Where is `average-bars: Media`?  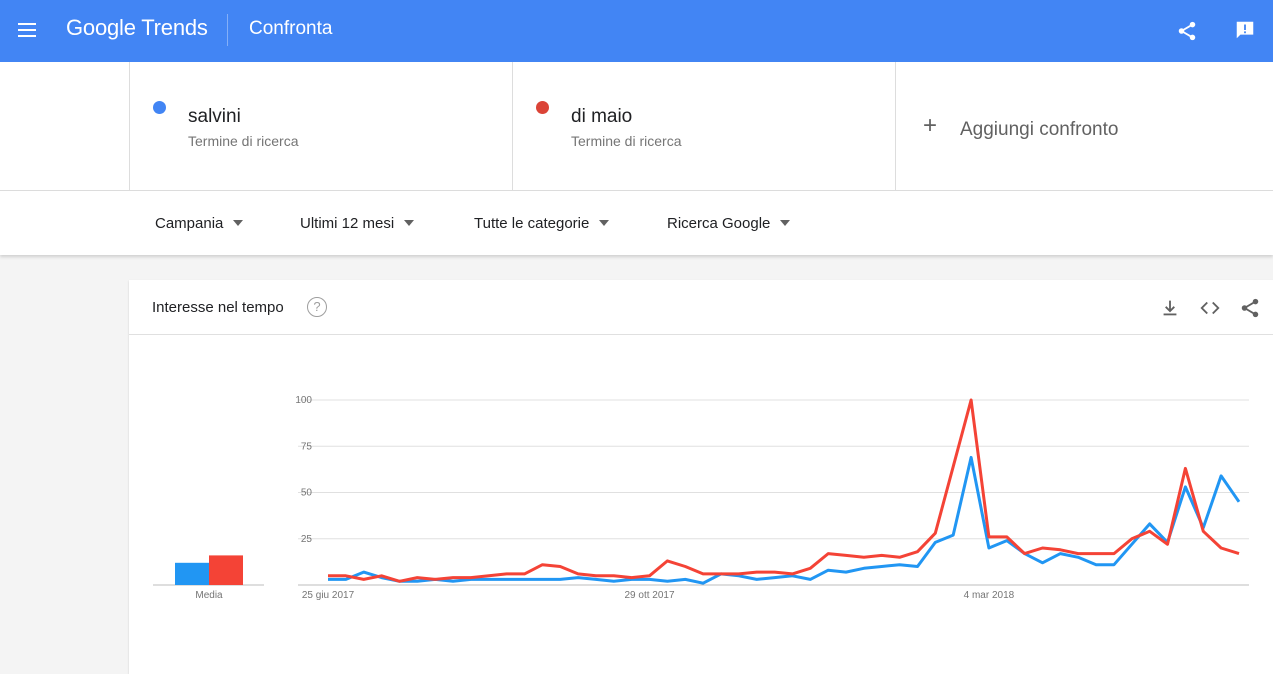 average-bars: Media is located at coordinates (208, 578).